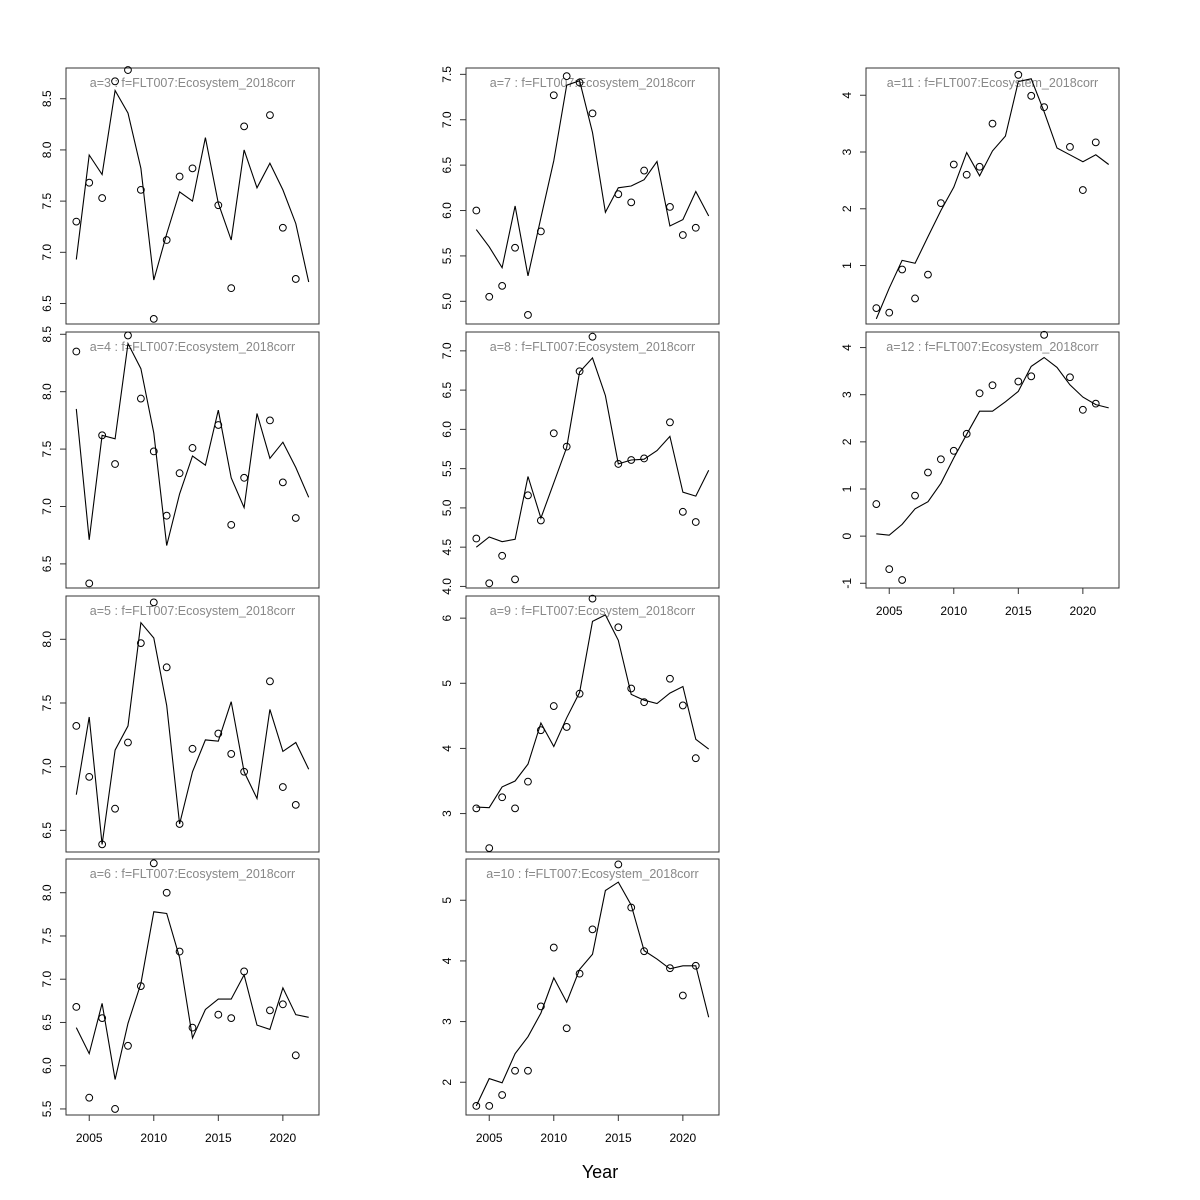 This screenshot has width=1200, height=1200. I want to click on y-tick-label: -1, so click(847, 583).